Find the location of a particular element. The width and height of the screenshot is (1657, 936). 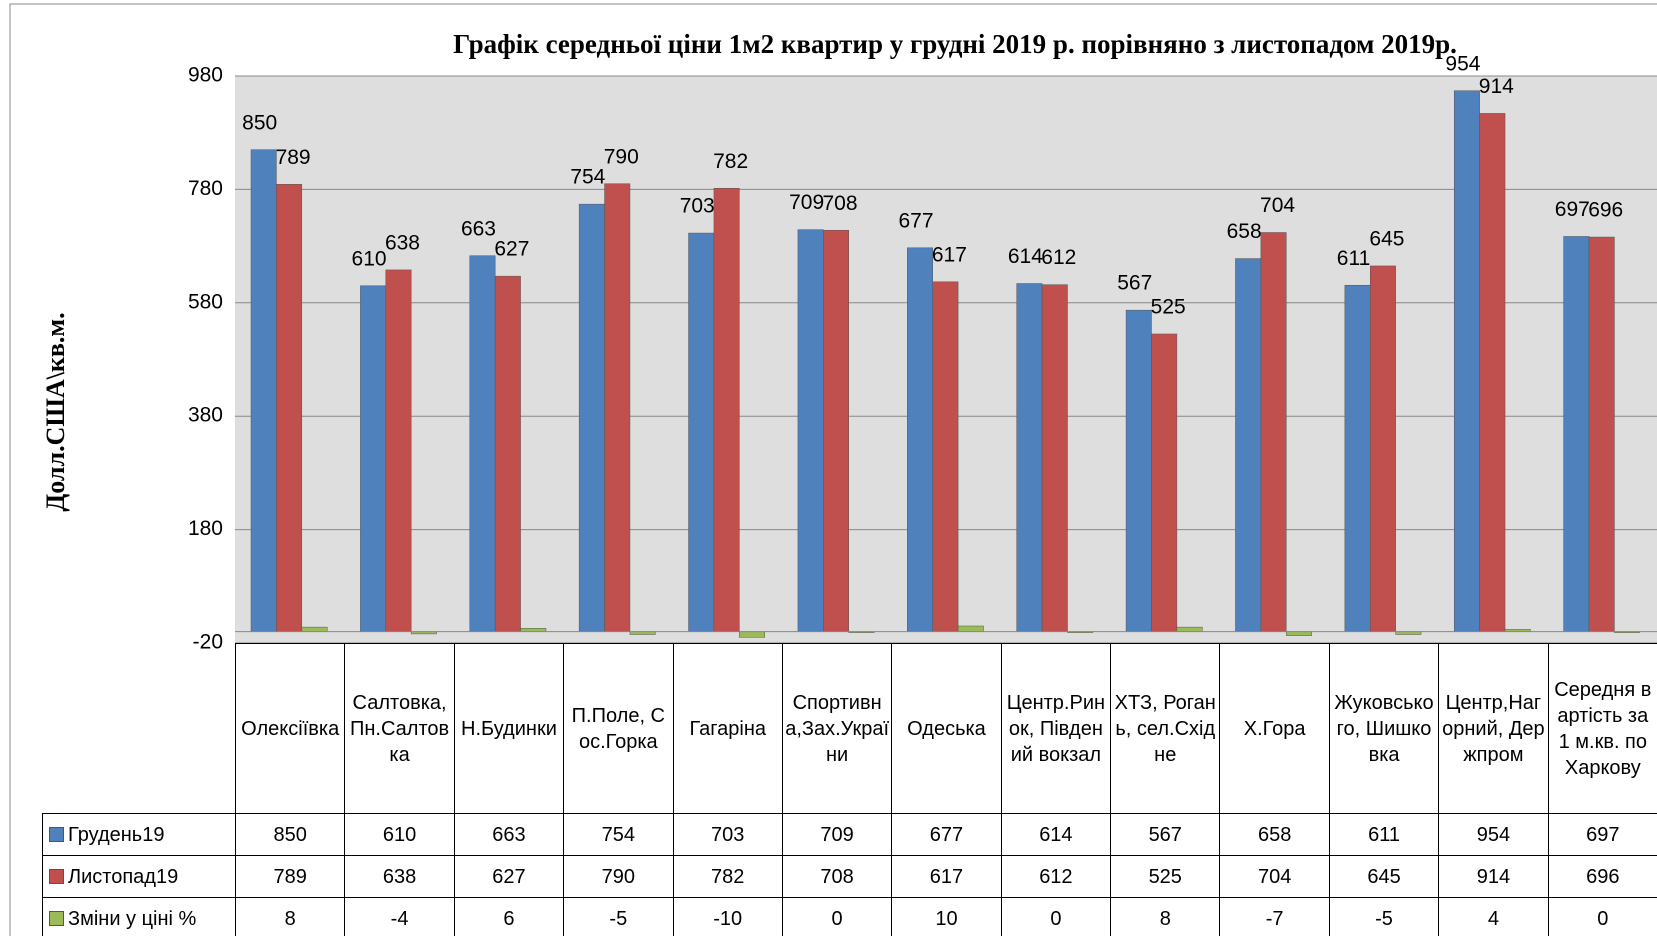

data-label: 789 is located at coordinates (293, 157).